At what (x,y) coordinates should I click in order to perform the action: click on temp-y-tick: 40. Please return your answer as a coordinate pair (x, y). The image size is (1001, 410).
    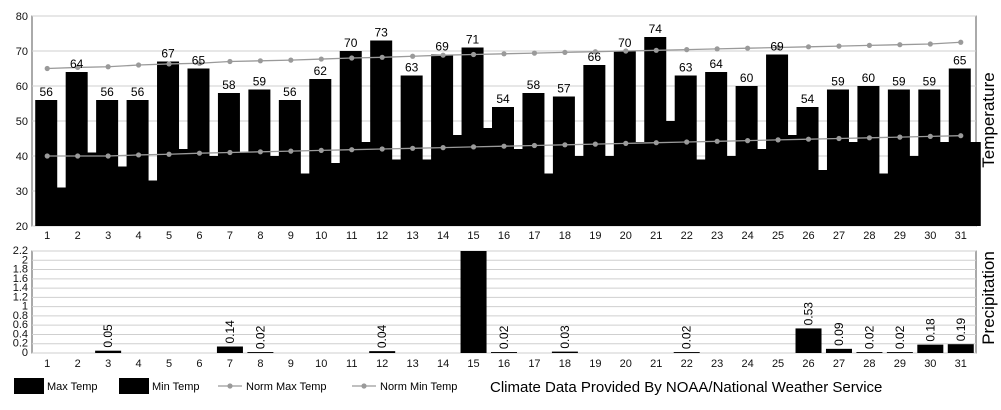
    Looking at the image, I should click on (22, 157).